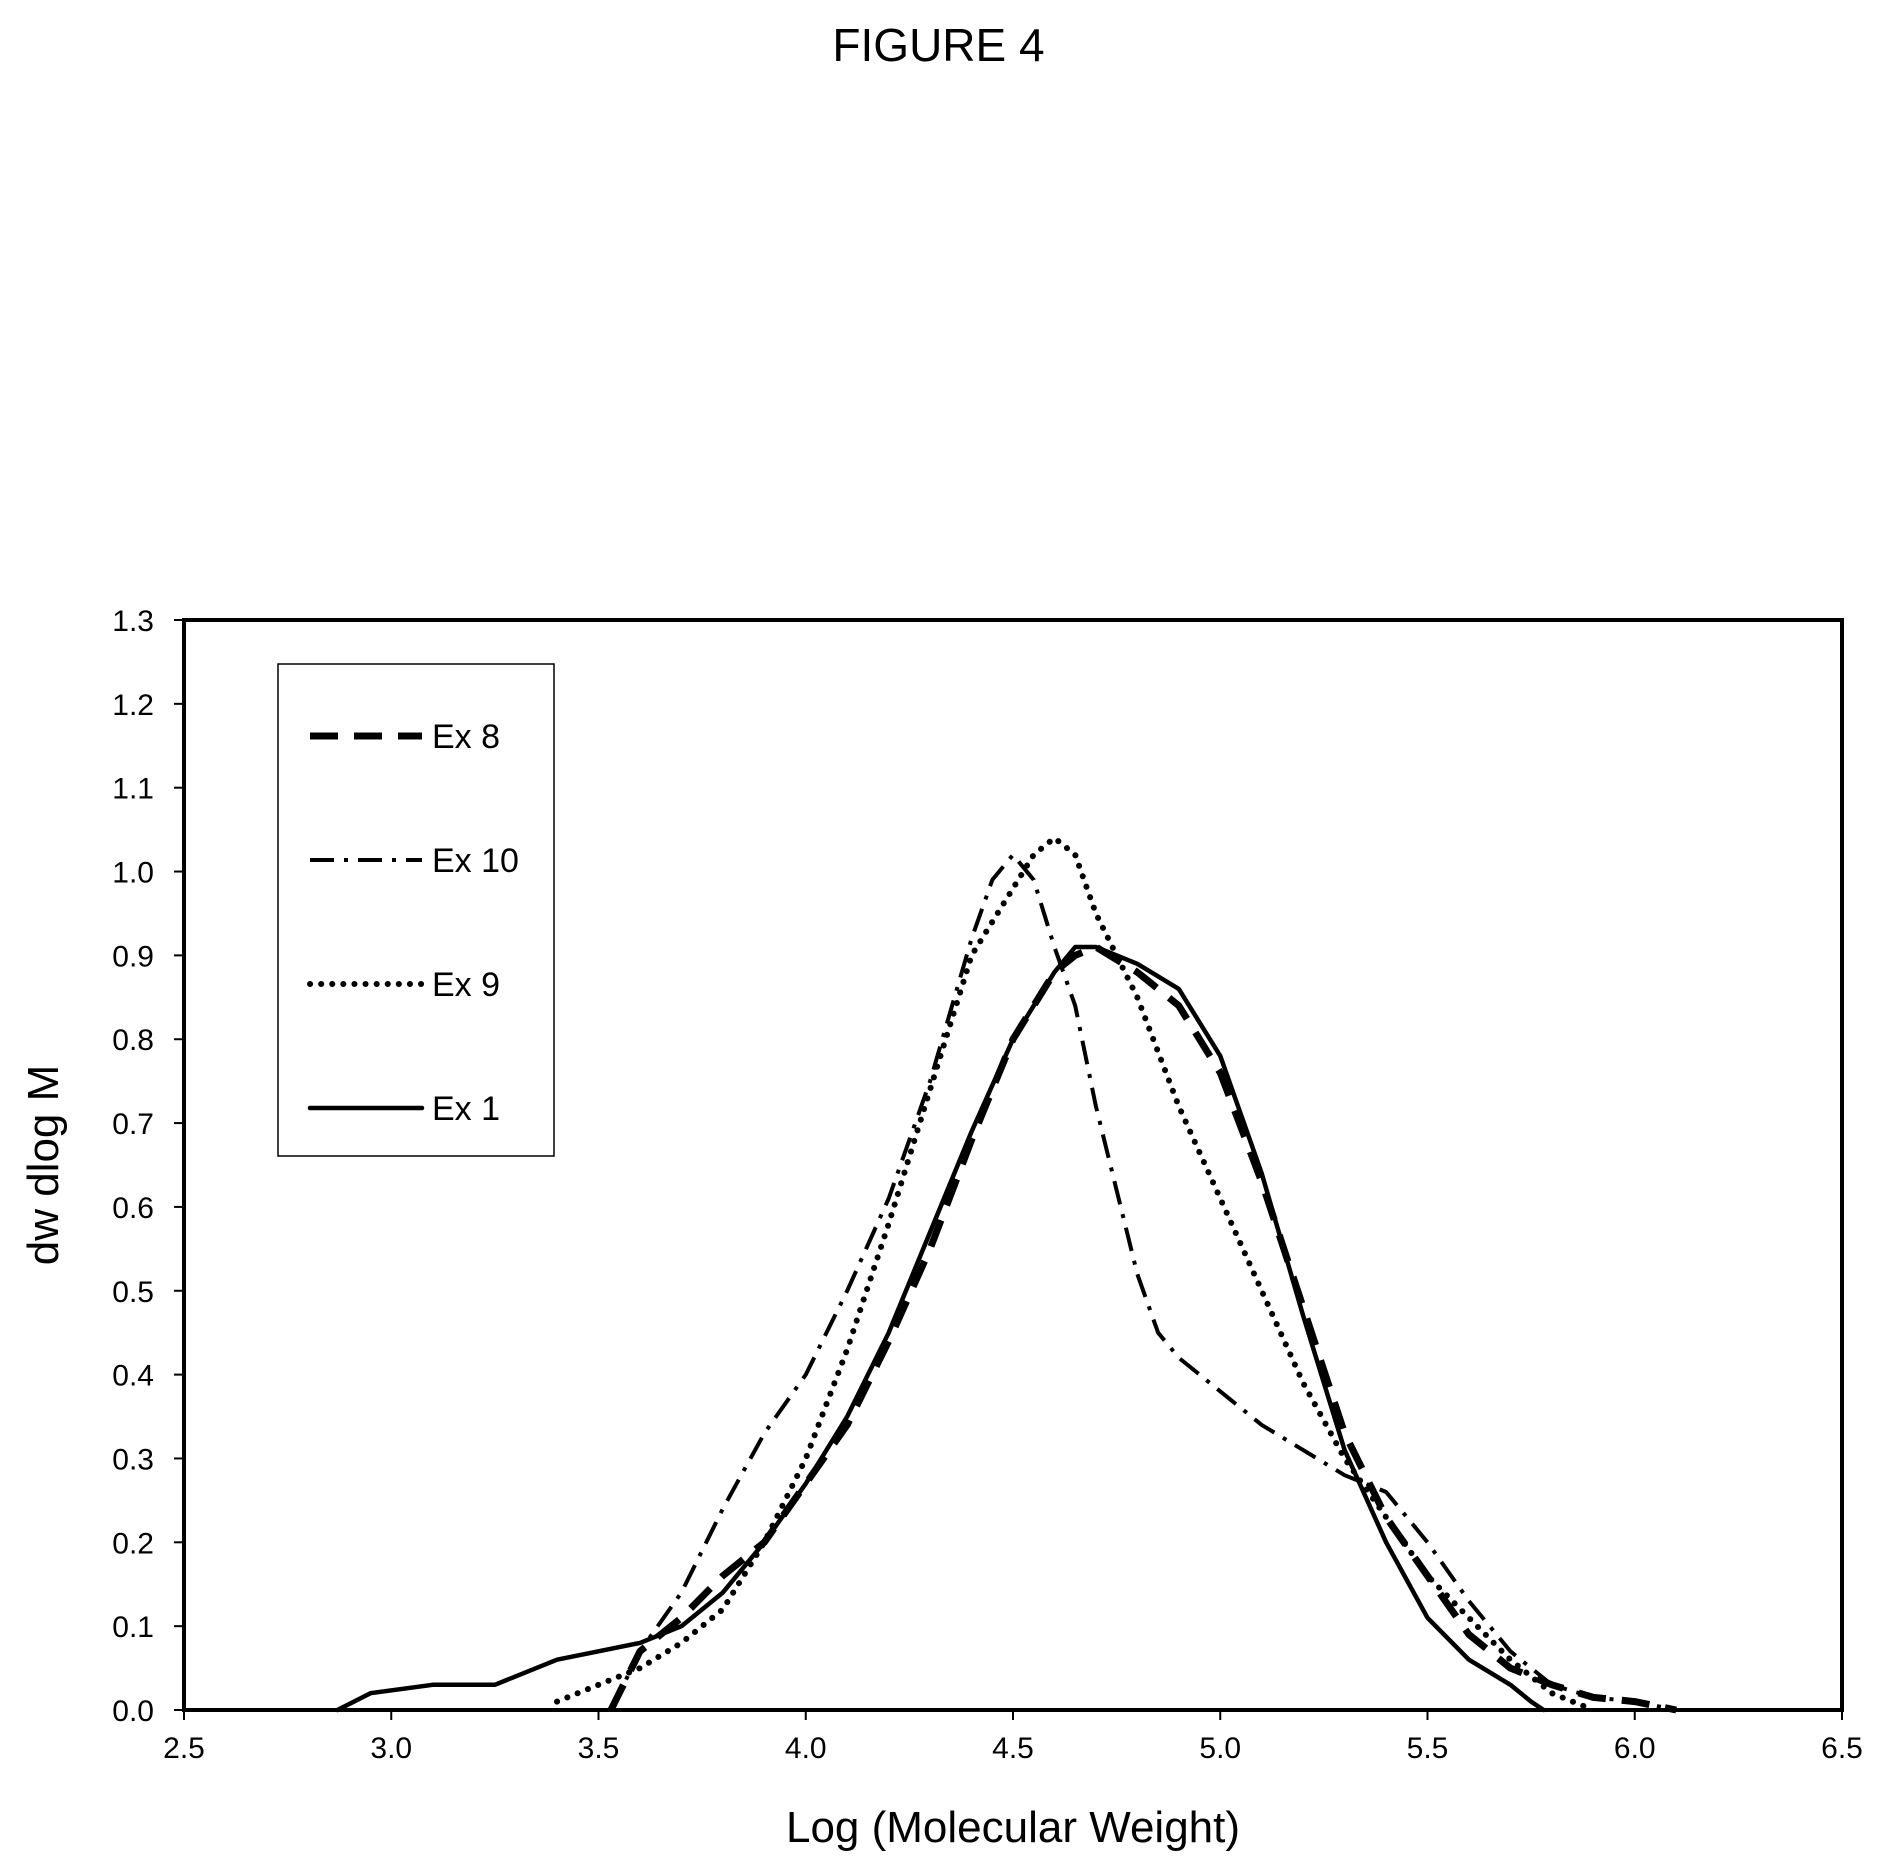  What do you see at coordinates (133, 705) in the screenshot?
I see `y-tick-label: 1.2` at bounding box center [133, 705].